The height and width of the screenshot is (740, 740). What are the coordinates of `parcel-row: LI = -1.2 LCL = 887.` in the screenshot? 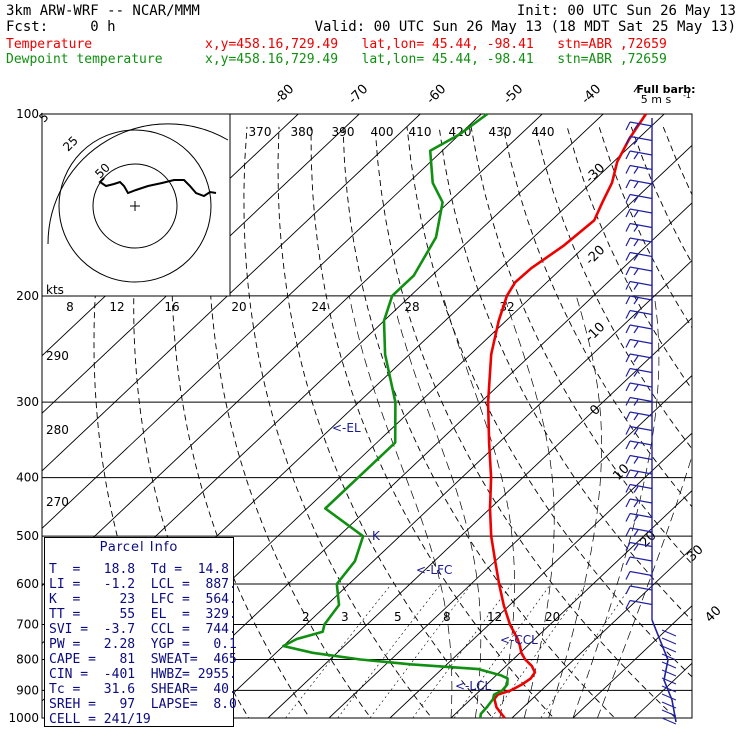 It's located at (143, 584).